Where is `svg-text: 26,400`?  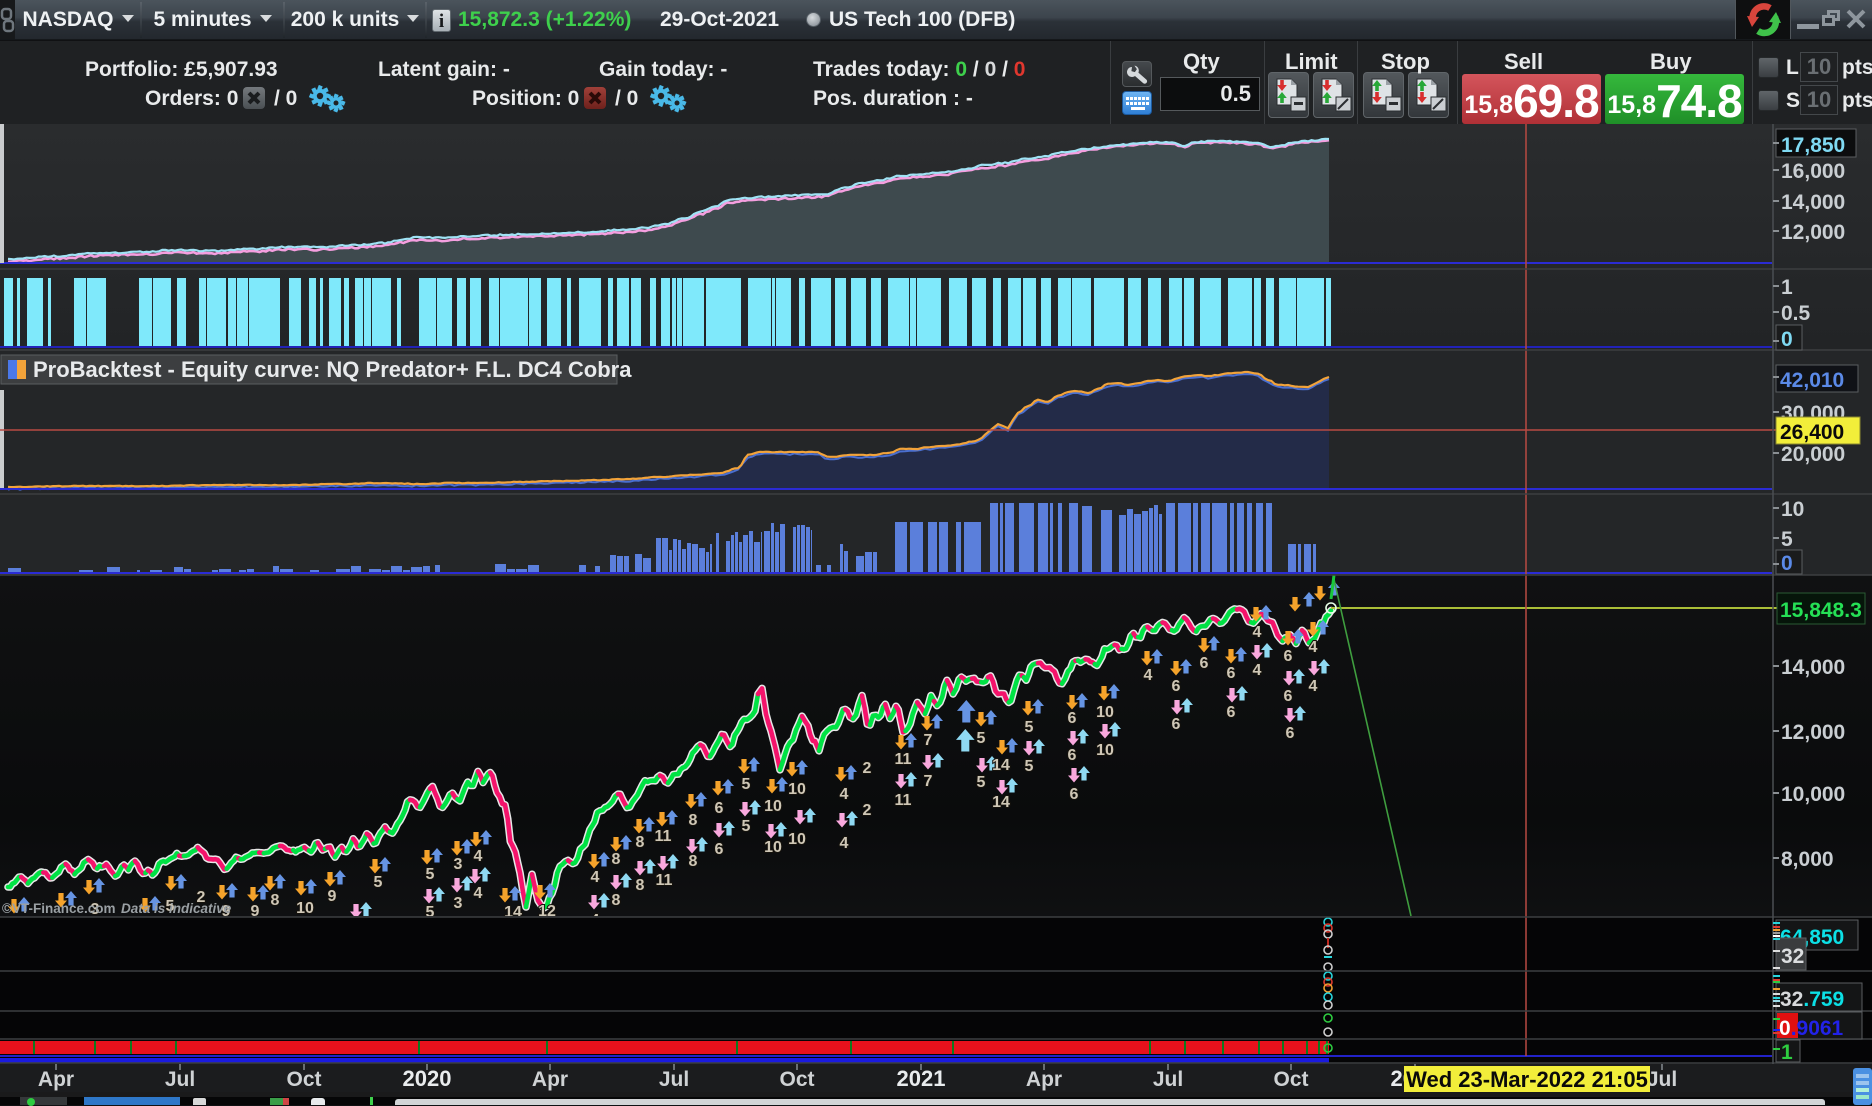 svg-text: 26,400 is located at coordinates (1812, 432).